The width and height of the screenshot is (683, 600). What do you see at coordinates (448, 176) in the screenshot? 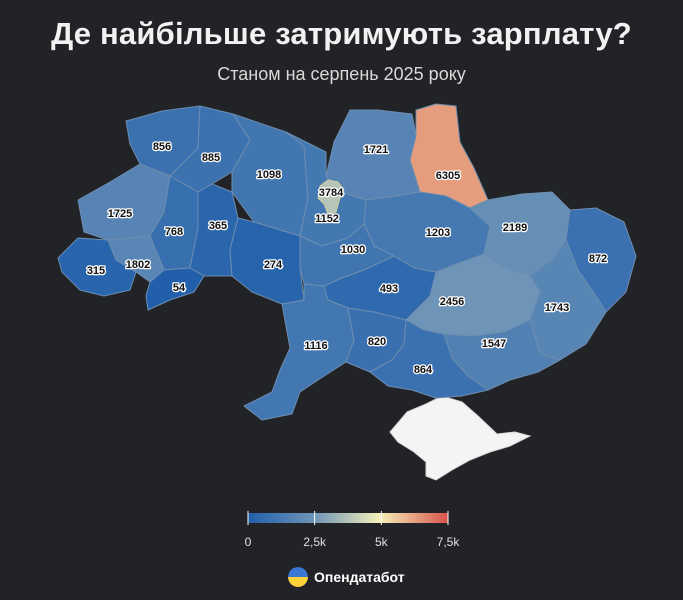
I see `value-label: 6305` at bounding box center [448, 176].